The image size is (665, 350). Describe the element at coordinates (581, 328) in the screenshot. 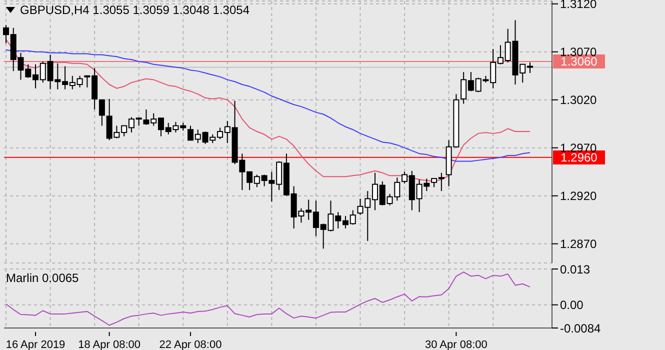

I see `y-tick-label: -0.0084` at that location.